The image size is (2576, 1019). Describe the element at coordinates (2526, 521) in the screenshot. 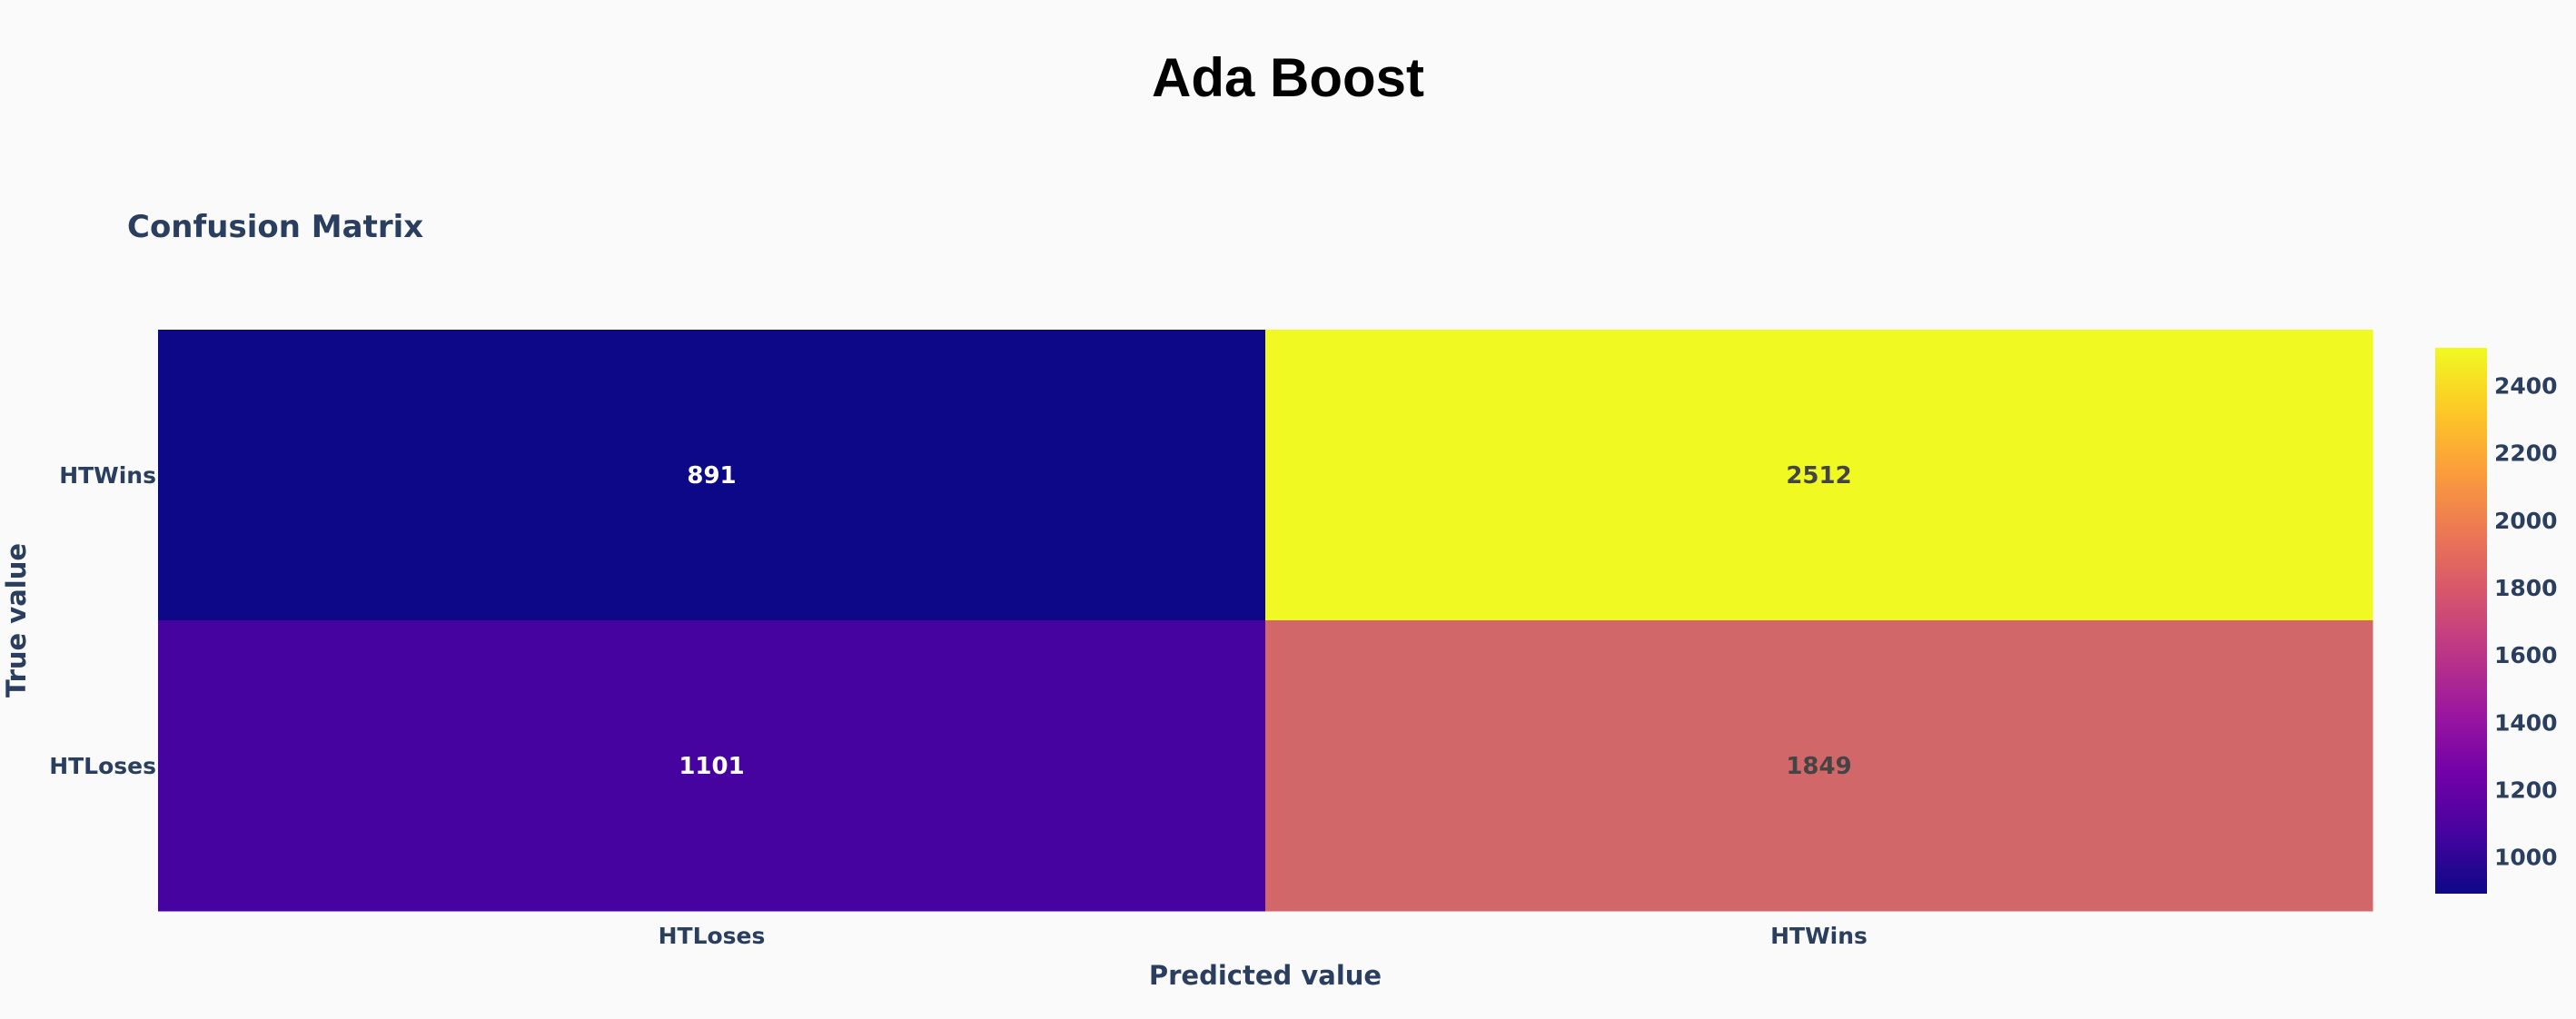

I see `colorbar-tick-label: 2000` at that location.